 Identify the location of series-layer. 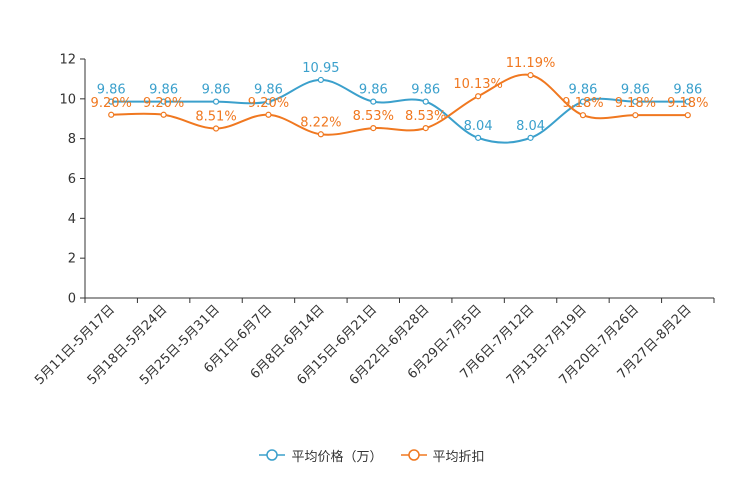
(399, 108).